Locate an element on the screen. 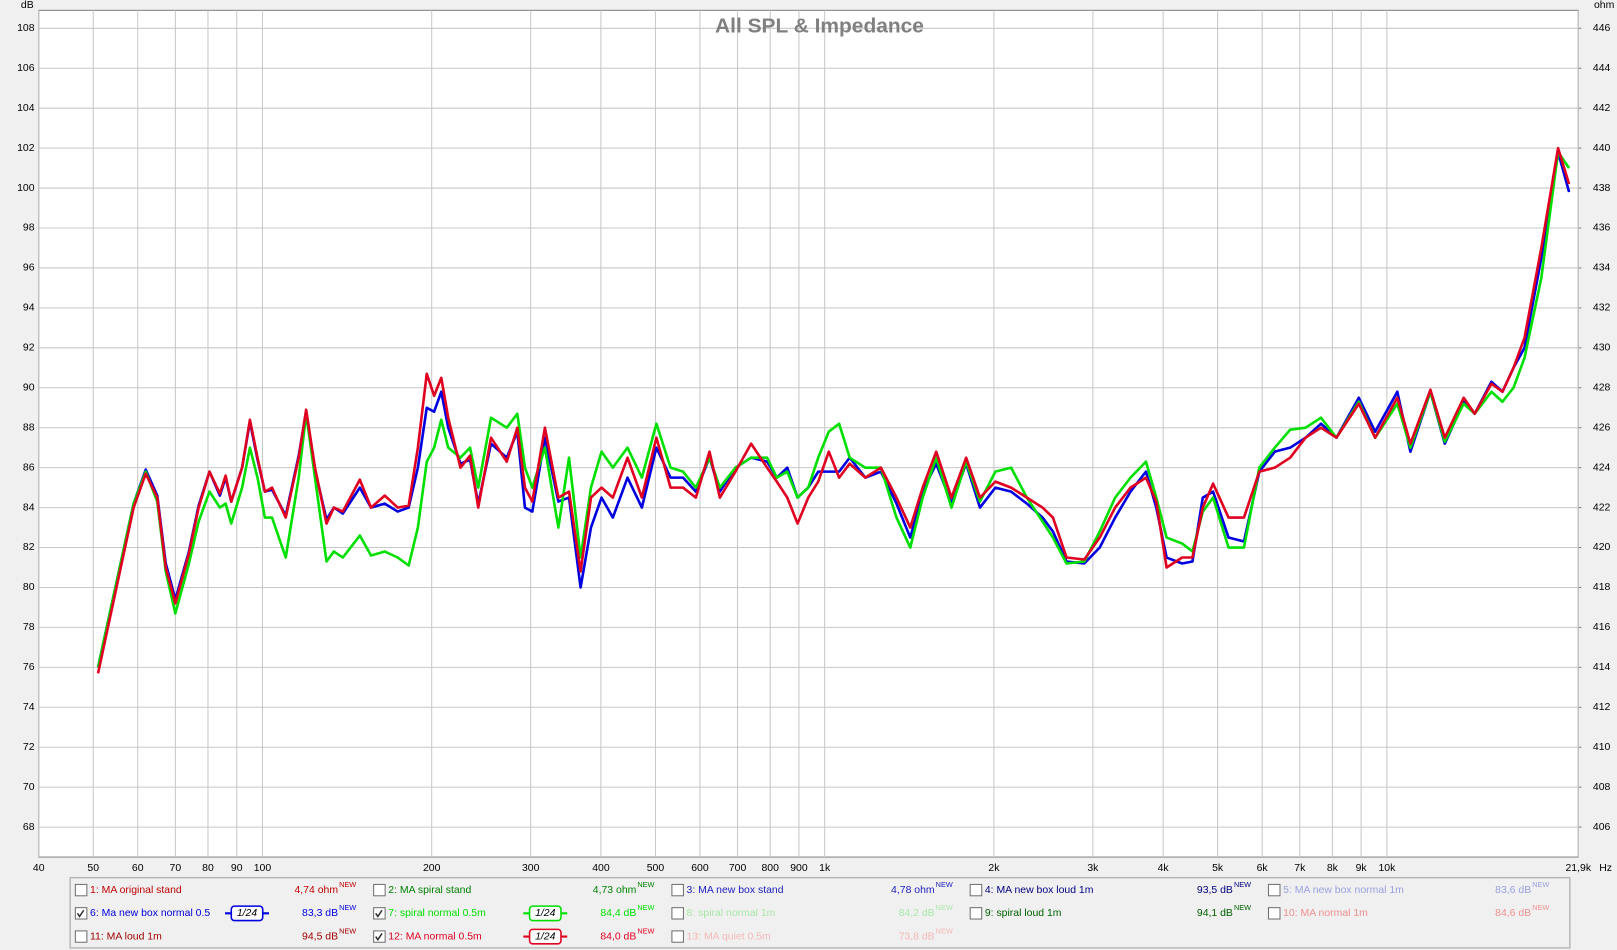  x-tick-label: 50 is located at coordinates (93, 868).